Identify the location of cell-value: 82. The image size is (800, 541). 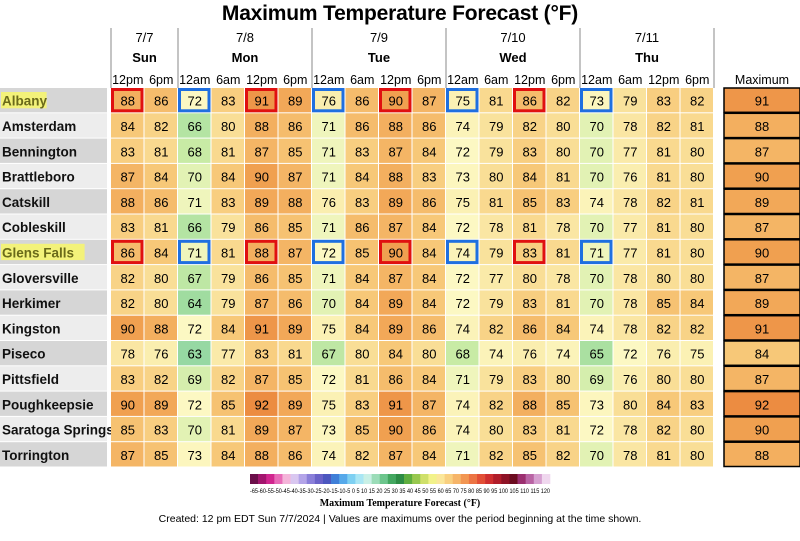
(362, 455).